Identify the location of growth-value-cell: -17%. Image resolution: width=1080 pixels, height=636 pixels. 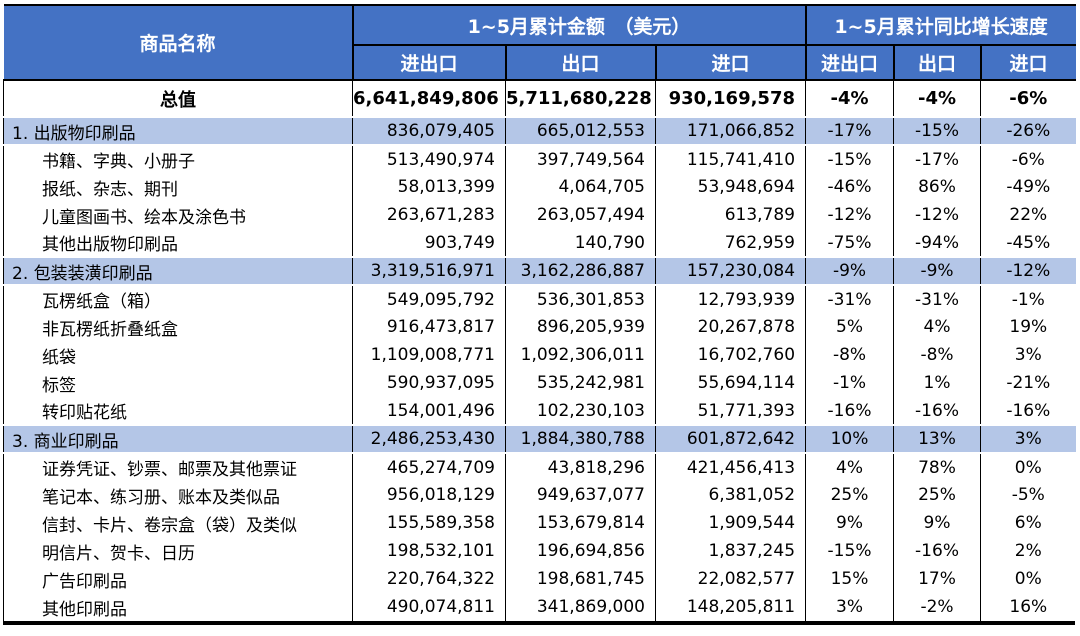
(937, 159).